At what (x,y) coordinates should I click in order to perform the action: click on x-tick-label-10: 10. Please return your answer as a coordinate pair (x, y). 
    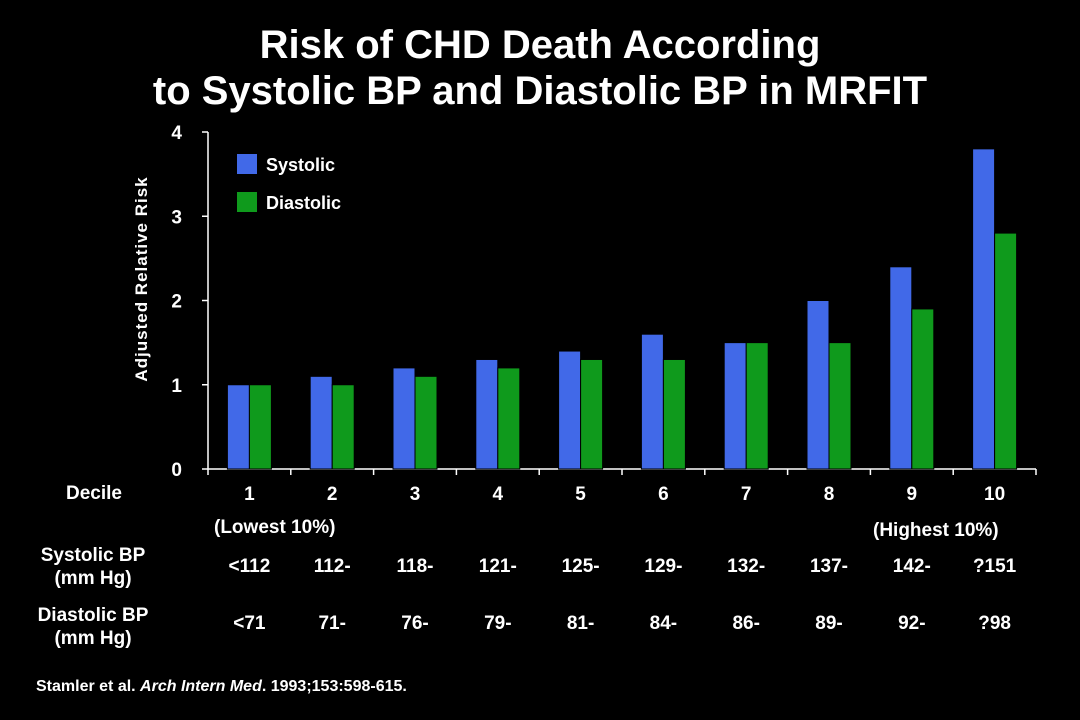
    Looking at the image, I should click on (994, 494).